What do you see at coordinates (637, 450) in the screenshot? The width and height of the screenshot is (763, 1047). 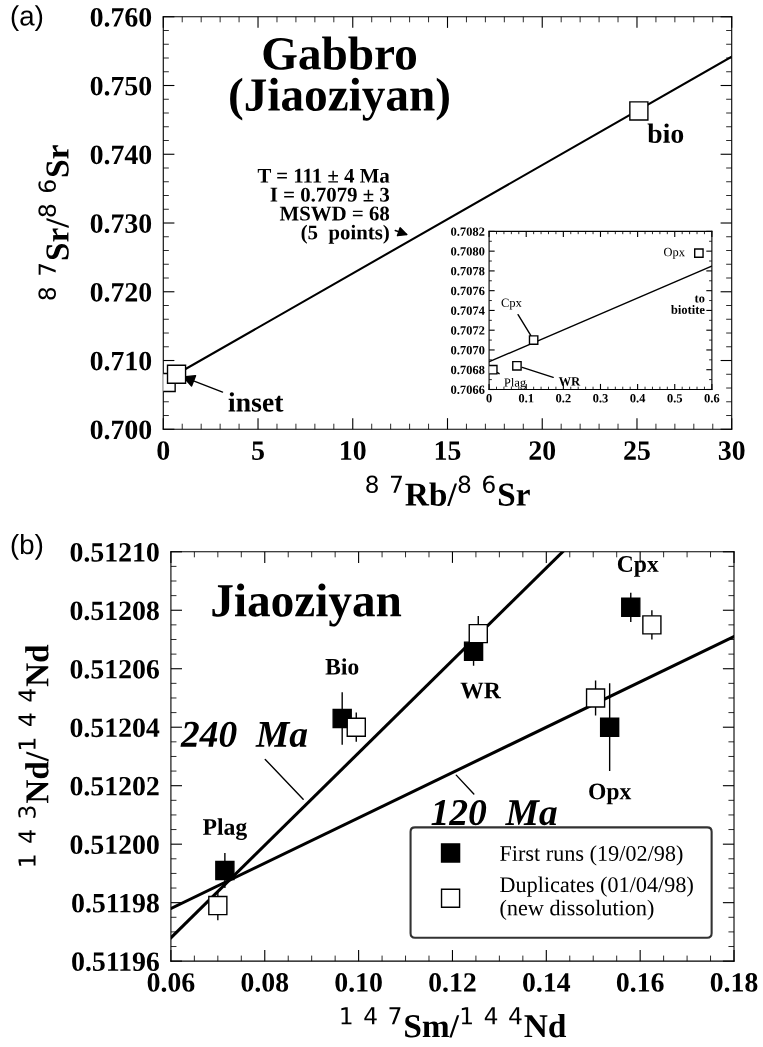 I see `x-tick-label: 25` at bounding box center [637, 450].